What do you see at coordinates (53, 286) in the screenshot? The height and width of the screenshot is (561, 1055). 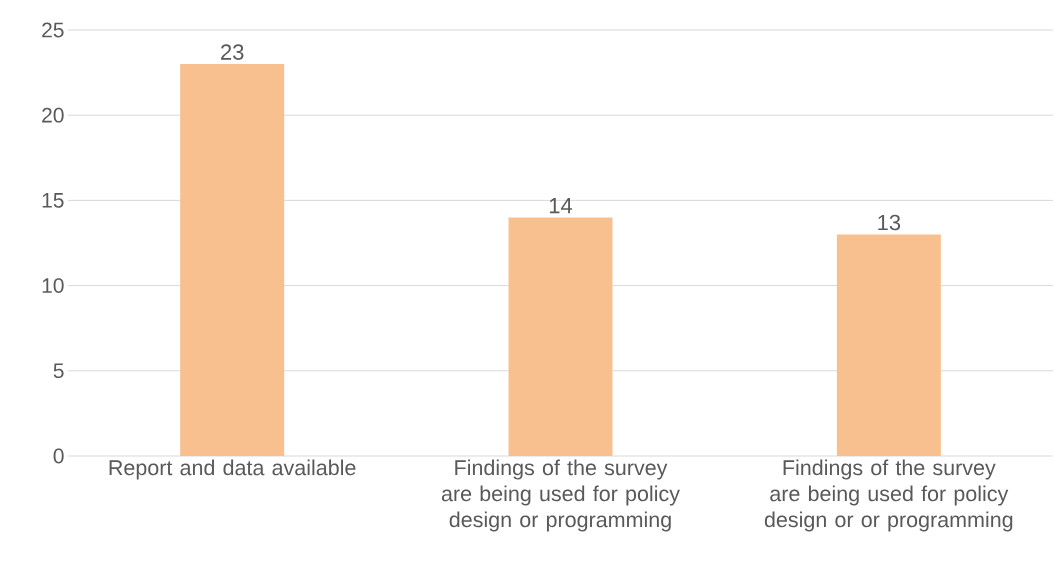 I see `y-tick-label: 10` at bounding box center [53, 286].